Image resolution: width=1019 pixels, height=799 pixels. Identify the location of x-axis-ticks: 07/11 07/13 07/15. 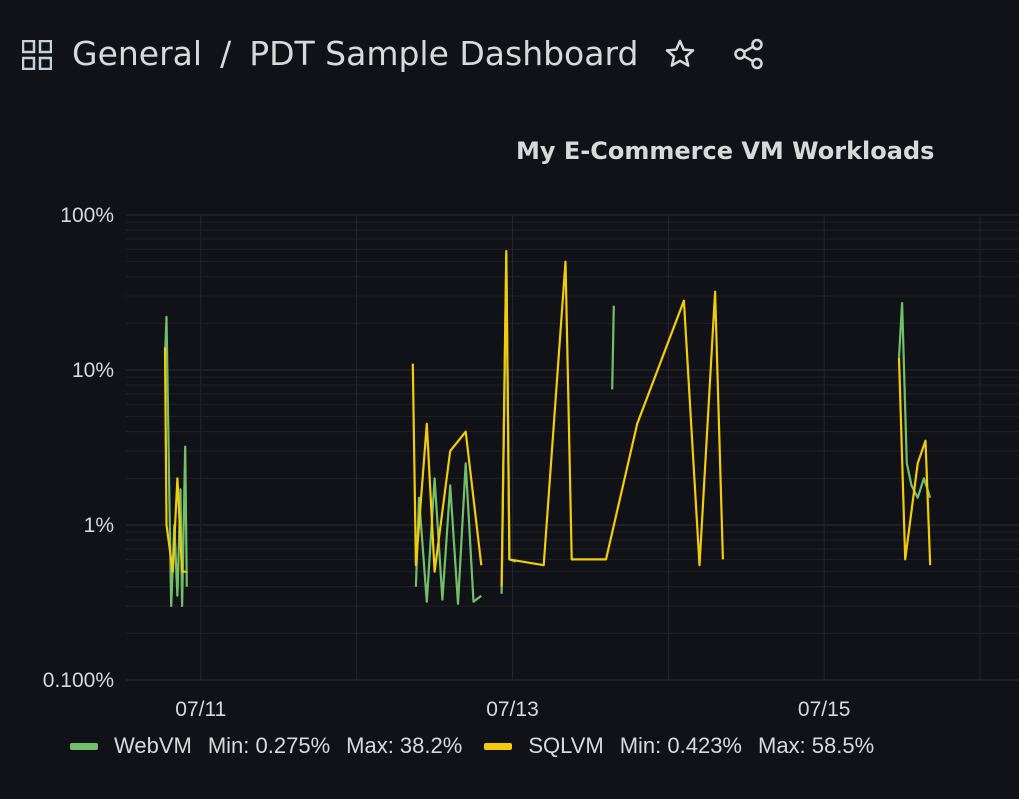
(512, 709).